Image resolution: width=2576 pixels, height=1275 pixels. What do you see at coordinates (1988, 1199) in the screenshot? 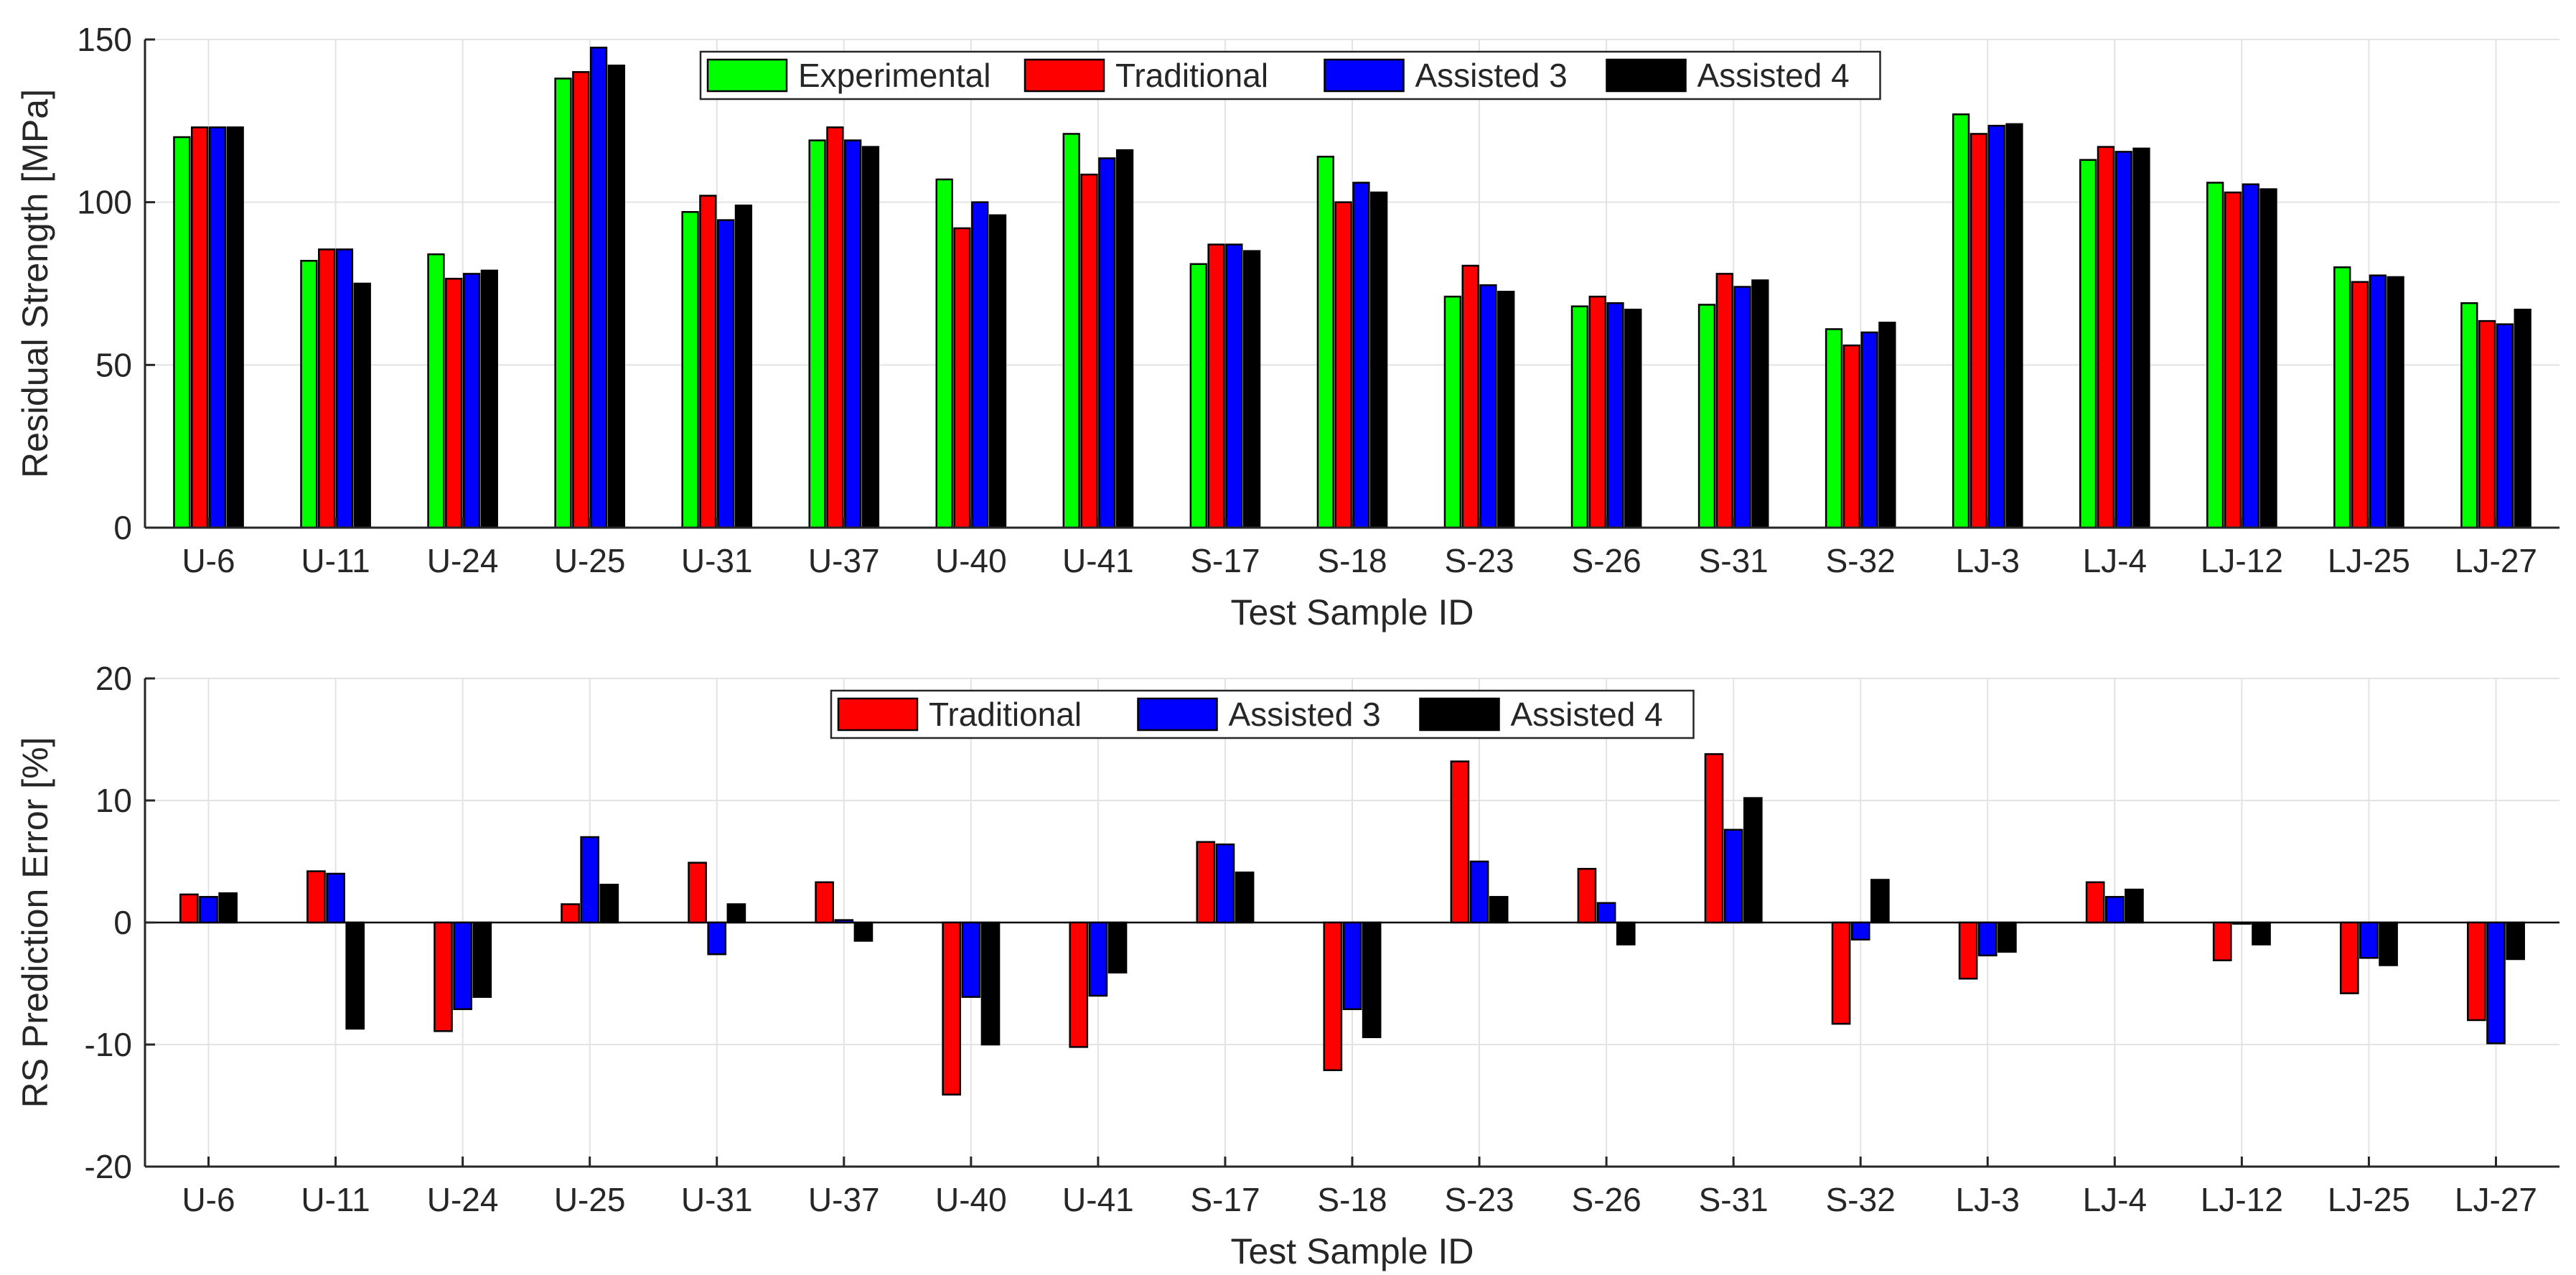
I see `x-tick-label: LJ-3` at bounding box center [1988, 1199].